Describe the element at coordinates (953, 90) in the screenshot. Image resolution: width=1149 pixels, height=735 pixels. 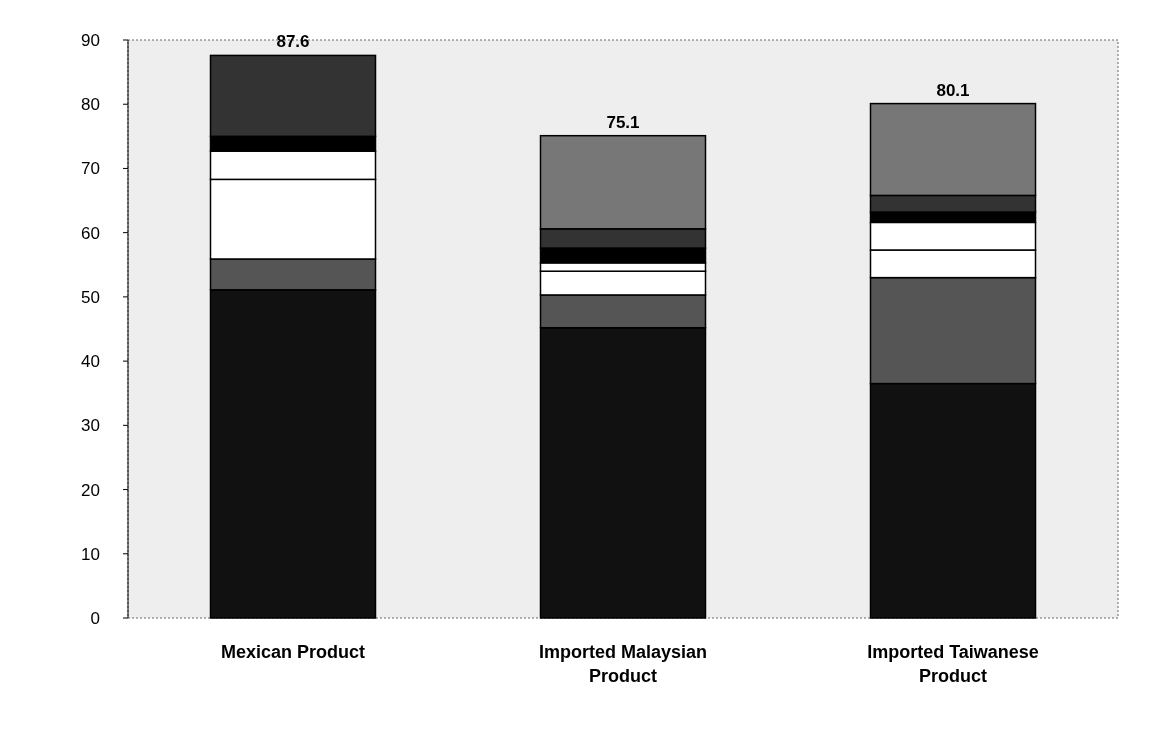
I see `total-label: 80.1` at that location.